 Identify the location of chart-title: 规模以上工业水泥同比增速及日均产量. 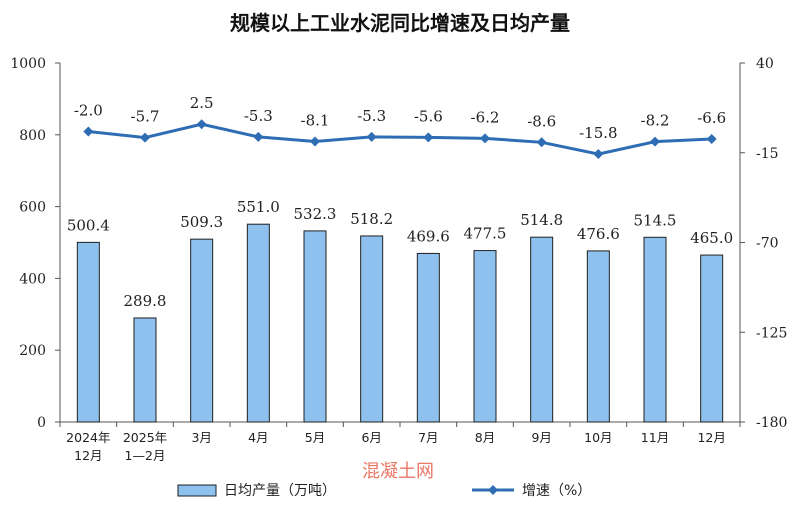
(400, 23).